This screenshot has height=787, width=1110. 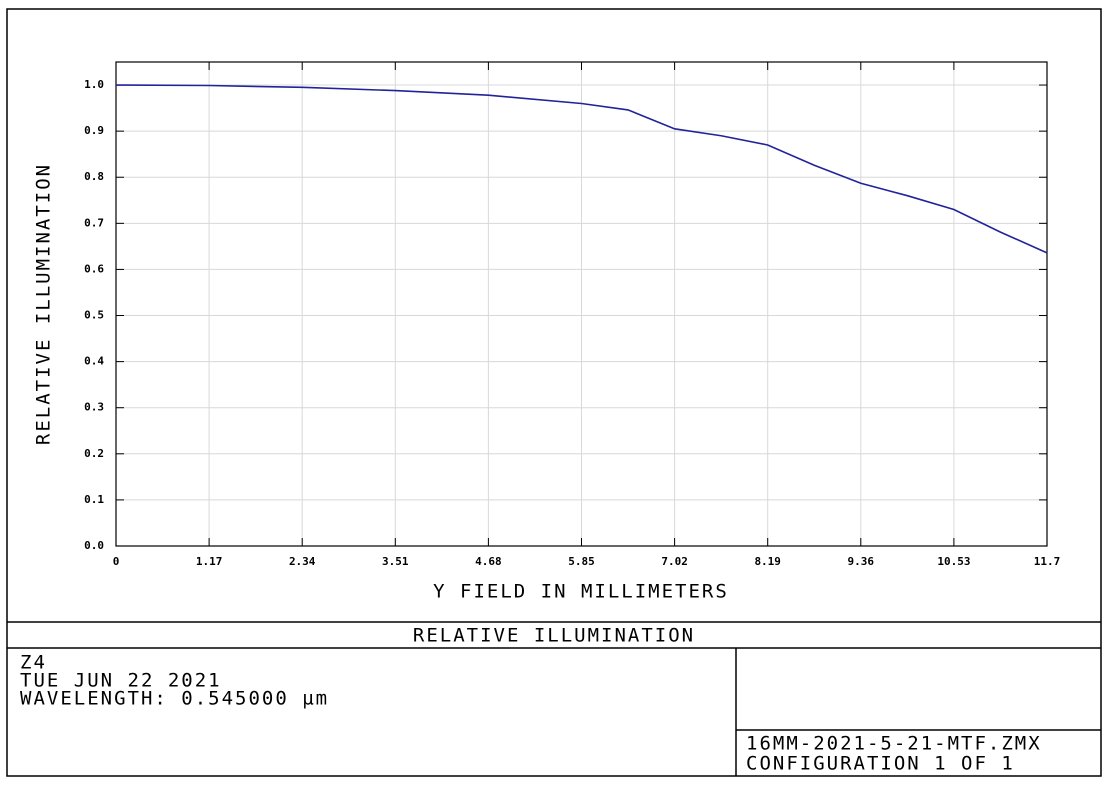 What do you see at coordinates (94, 361) in the screenshot?
I see `y-tick-label: 0.4` at bounding box center [94, 361].